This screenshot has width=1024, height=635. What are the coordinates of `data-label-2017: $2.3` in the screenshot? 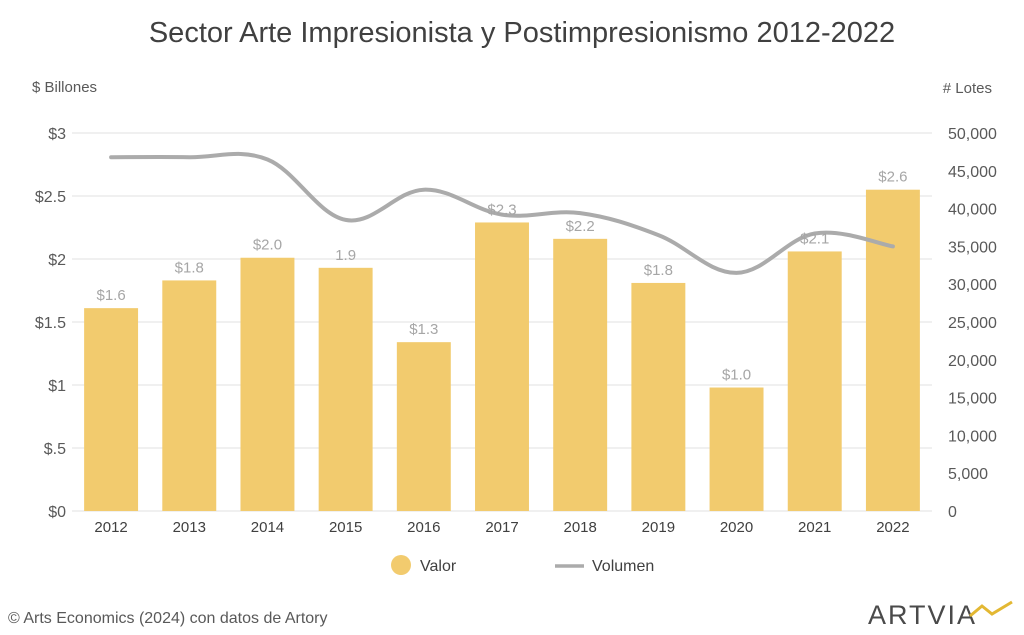 It's located at (501, 209).